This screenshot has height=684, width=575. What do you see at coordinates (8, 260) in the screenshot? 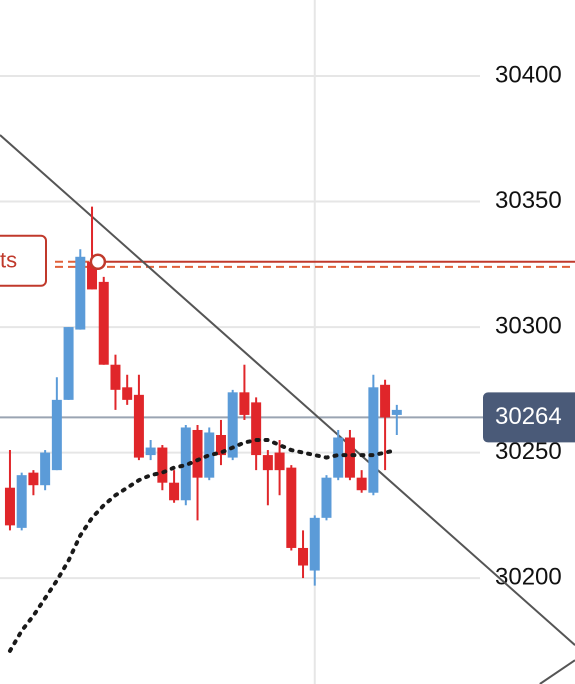
I see `alert-label: ts` at bounding box center [8, 260].